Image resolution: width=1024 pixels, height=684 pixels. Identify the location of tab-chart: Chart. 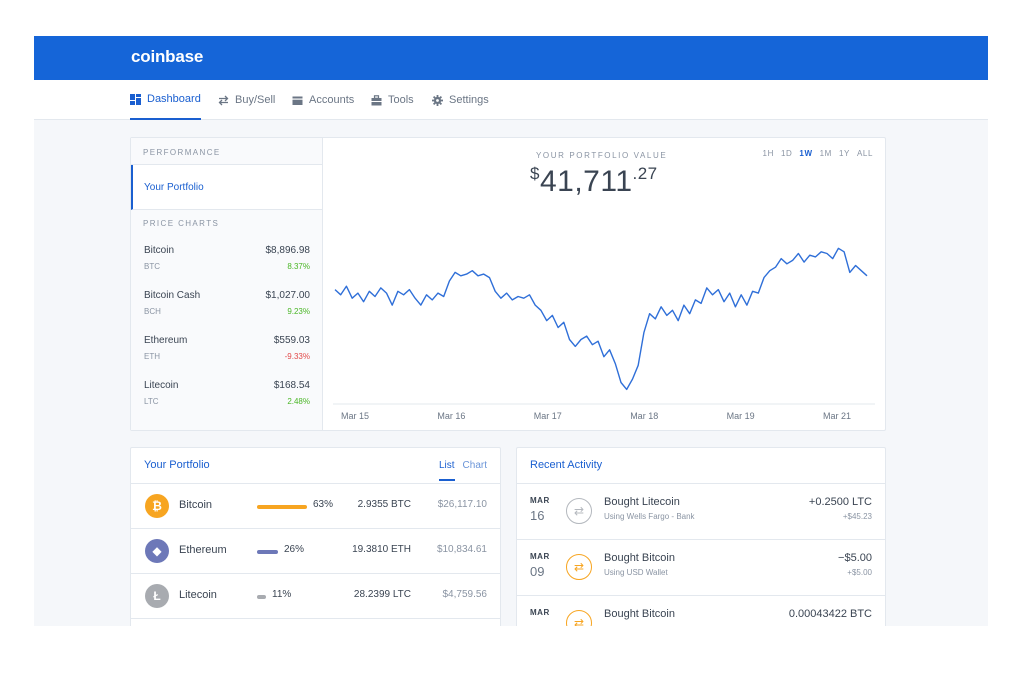
(474, 465).